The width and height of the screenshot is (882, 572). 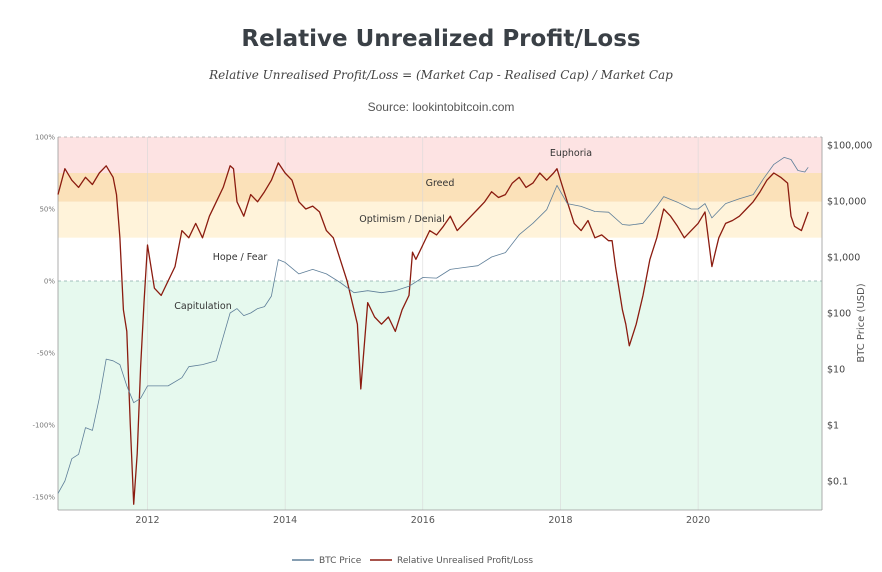 I want to click on zone-label: Hope / Fear, so click(x=240, y=257).